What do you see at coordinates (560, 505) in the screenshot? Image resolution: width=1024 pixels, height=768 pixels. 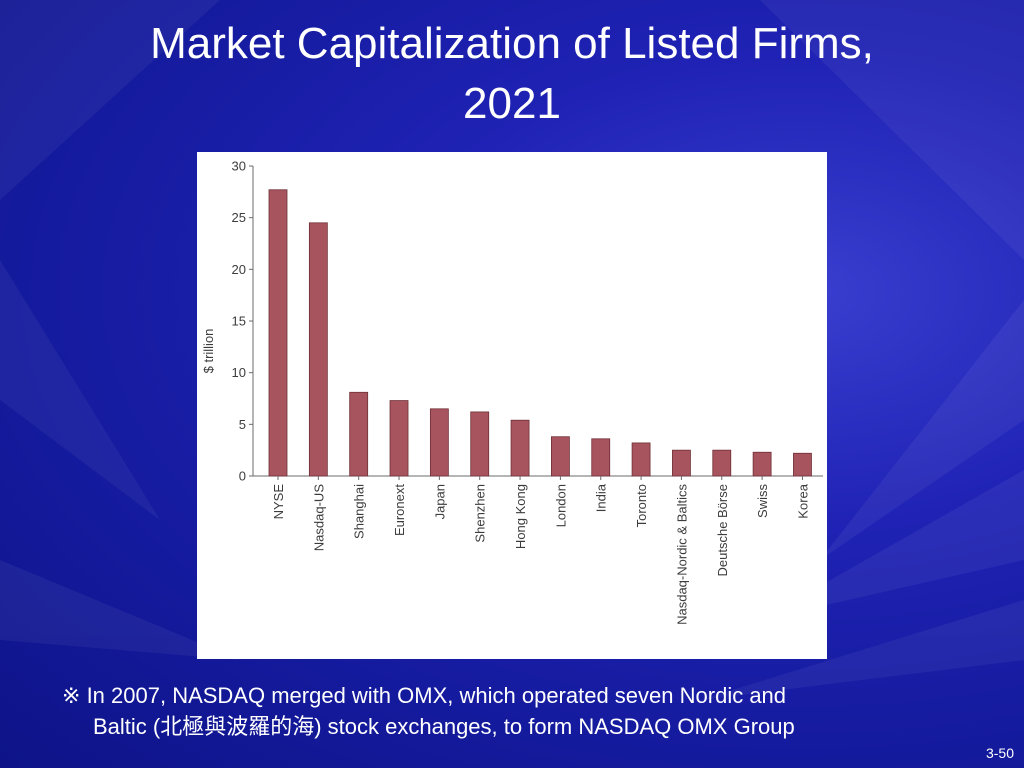 I see `x-tick-label: London` at bounding box center [560, 505].